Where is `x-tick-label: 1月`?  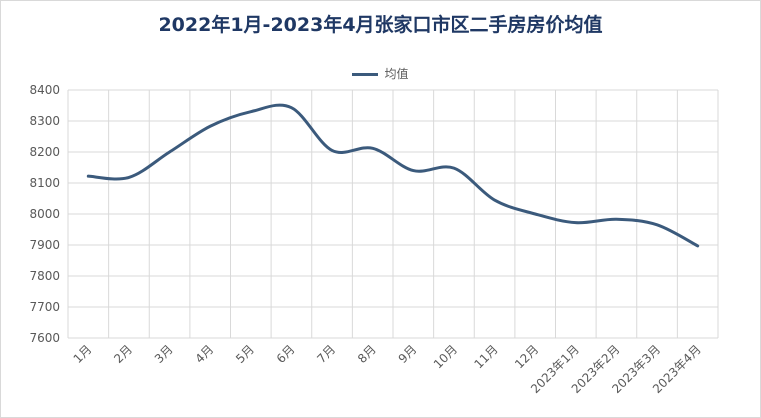 x-tick-label: 1月 is located at coordinates (83, 354).